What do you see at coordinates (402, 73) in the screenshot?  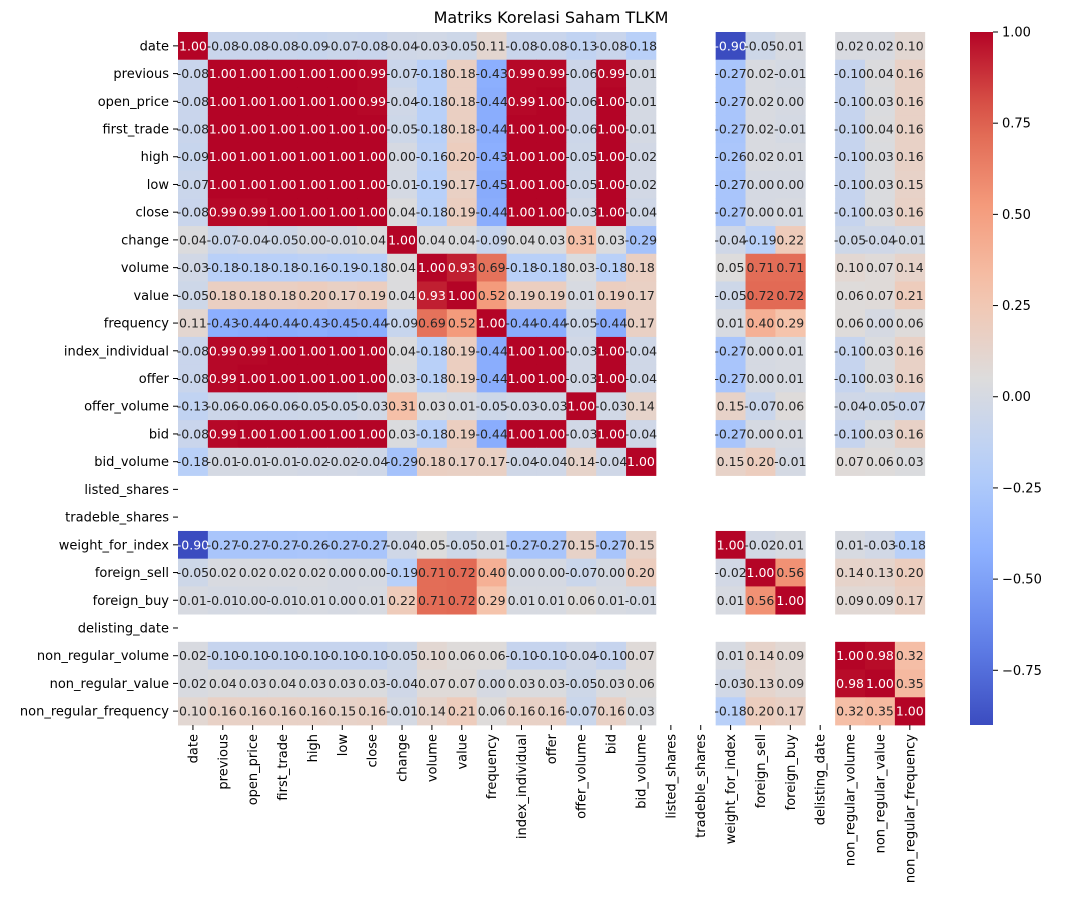 I see `cell-value-label: -0.07` at bounding box center [402, 73].